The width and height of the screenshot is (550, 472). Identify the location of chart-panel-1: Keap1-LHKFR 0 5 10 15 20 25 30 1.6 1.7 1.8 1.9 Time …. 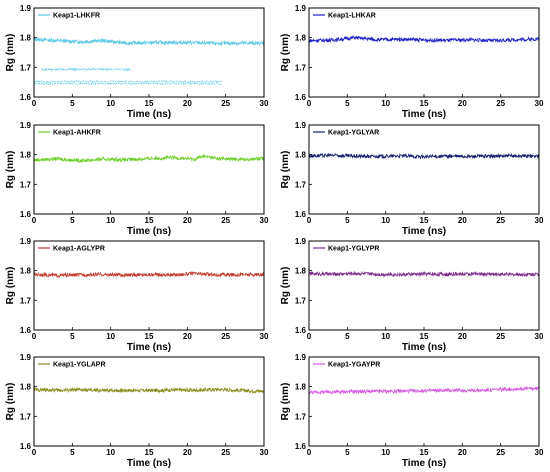
(137, 62).